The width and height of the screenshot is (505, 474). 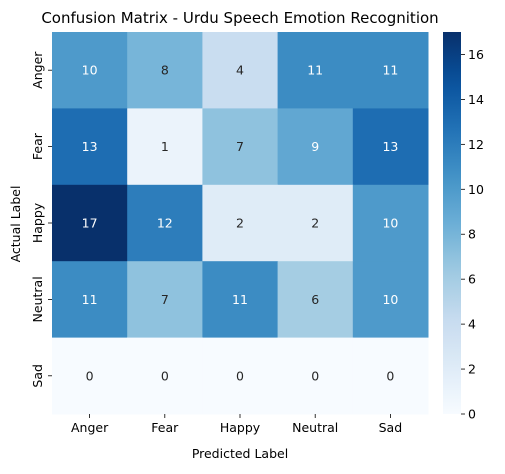 I want to click on colorbar-tick-label: 2, so click(x=472, y=369).